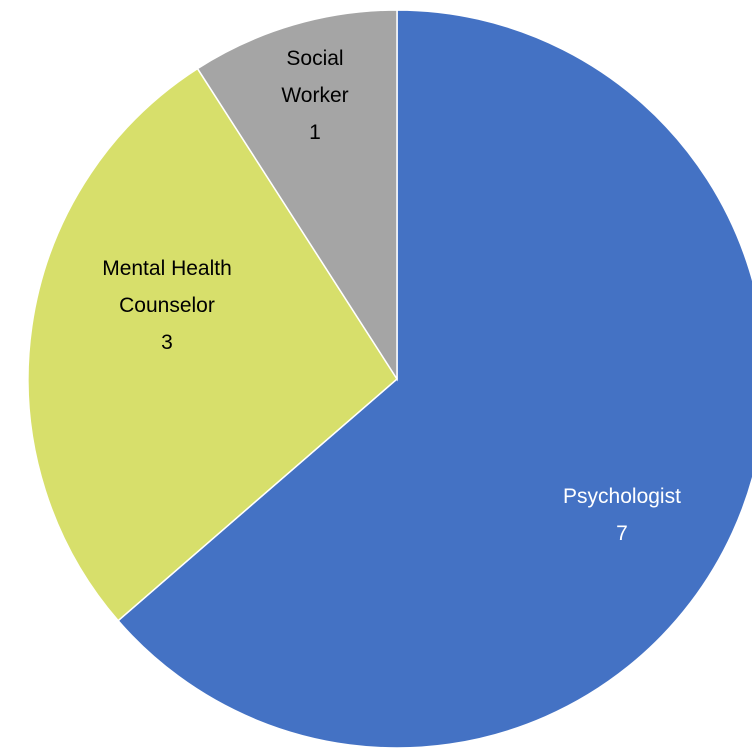 The height and width of the screenshot is (749, 752). I want to click on slice-value: 3, so click(167, 342).